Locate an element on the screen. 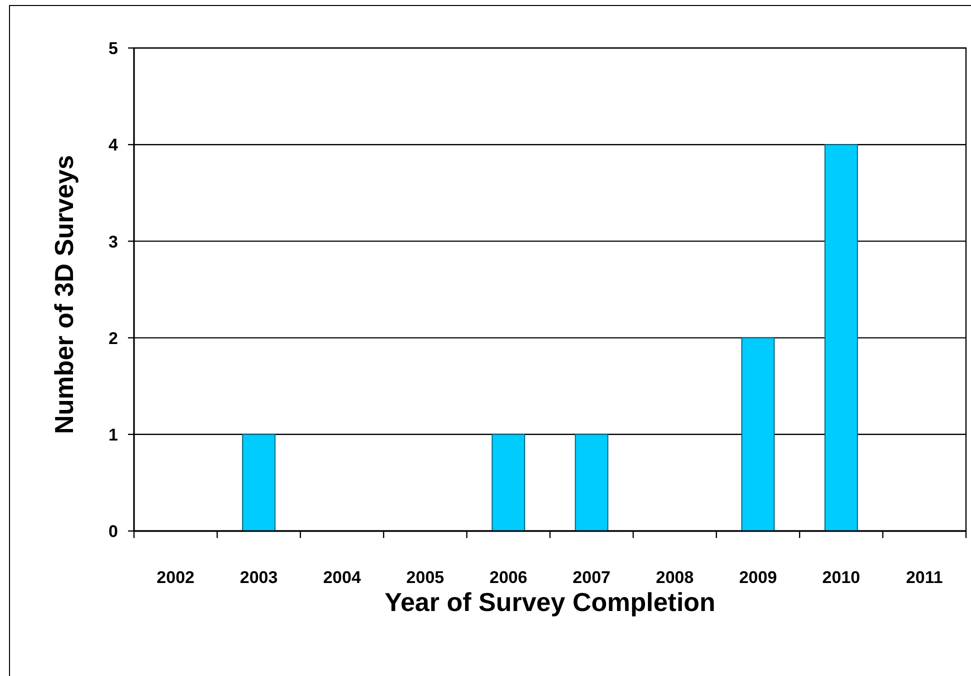  x-tick-label: 2006 is located at coordinates (508, 577).